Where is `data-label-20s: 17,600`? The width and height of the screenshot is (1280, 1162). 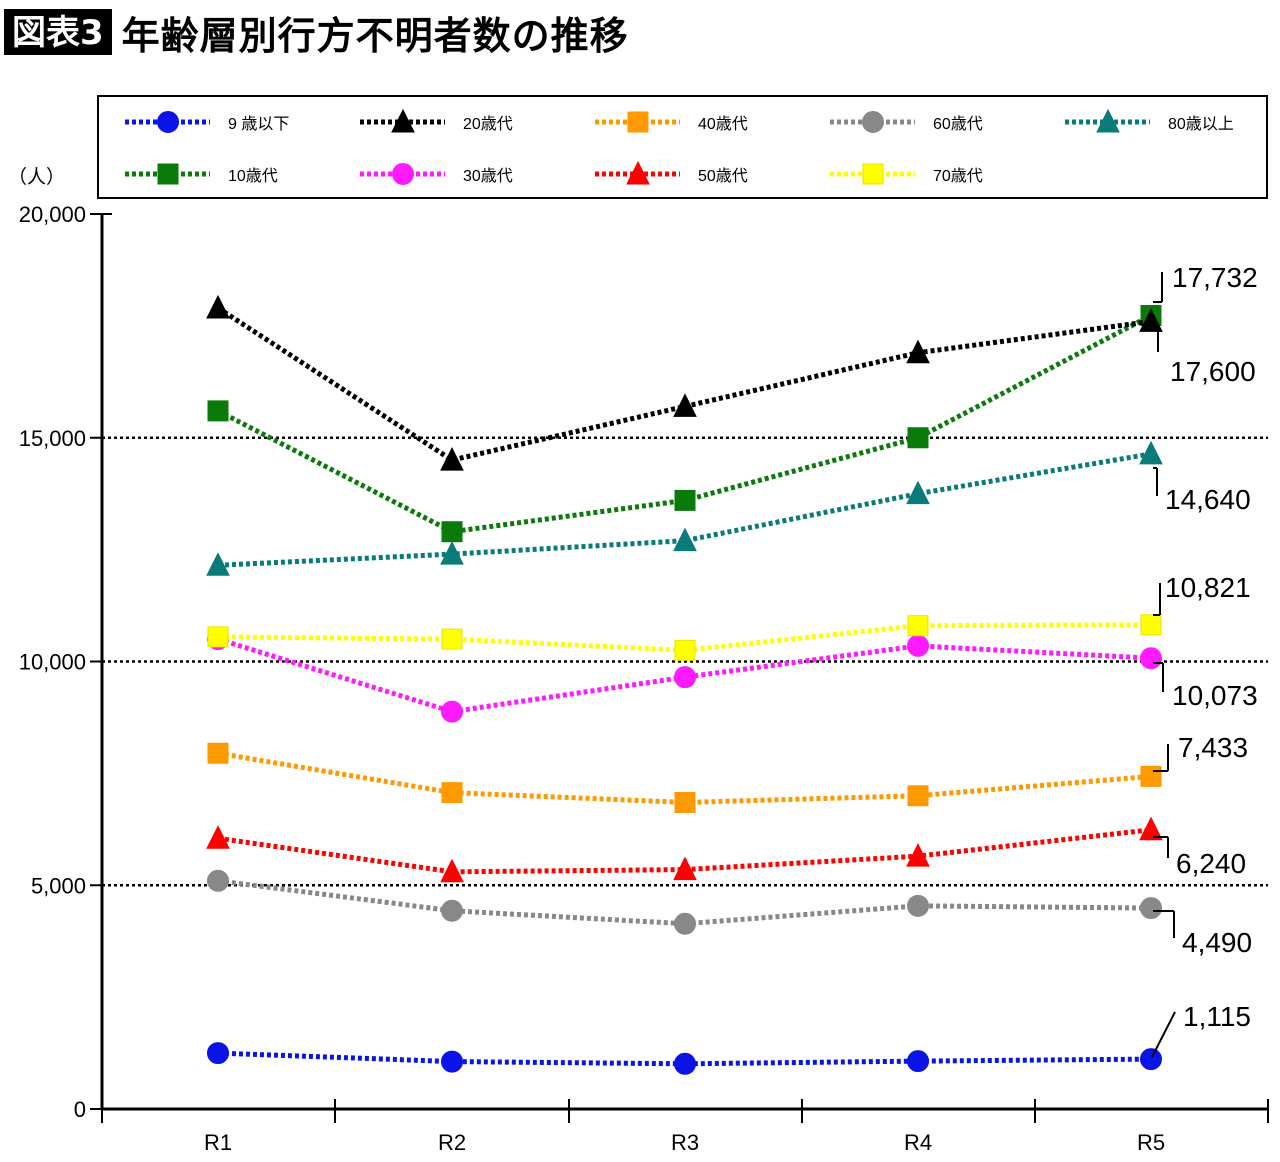 data-label-20s: 17,600 is located at coordinates (1213, 371).